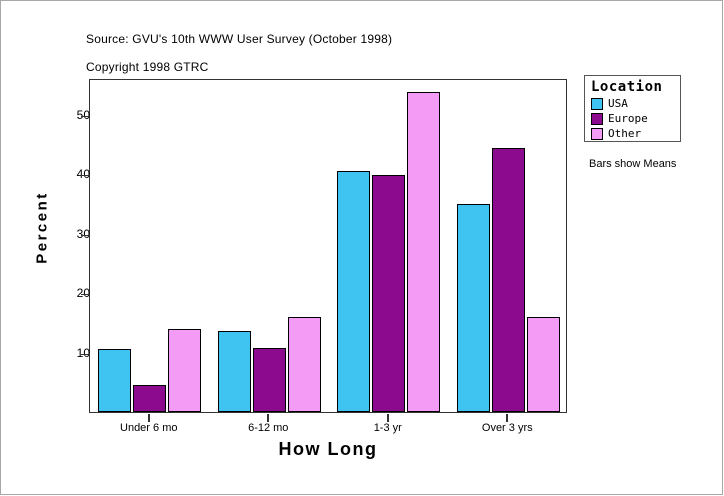  What do you see at coordinates (147, 67) in the screenshot?
I see `copyright-annotation: Copyright 1998 GTRC` at bounding box center [147, 67].